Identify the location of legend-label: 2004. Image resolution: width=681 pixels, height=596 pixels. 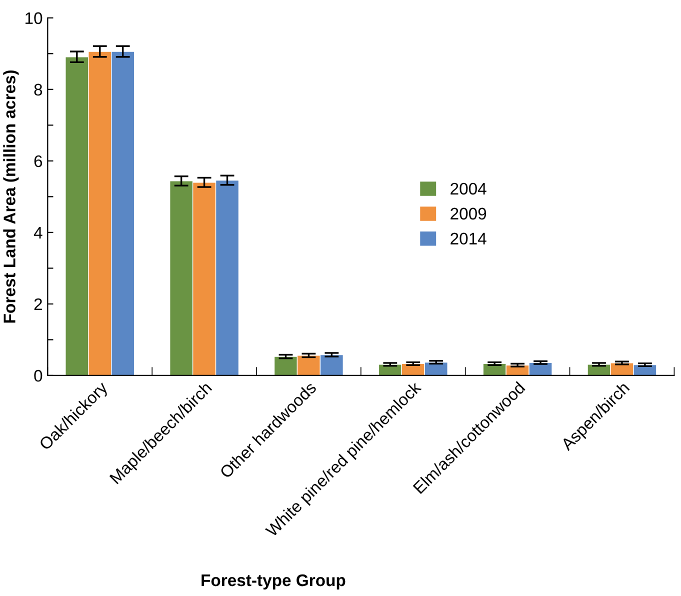
(468, 188).